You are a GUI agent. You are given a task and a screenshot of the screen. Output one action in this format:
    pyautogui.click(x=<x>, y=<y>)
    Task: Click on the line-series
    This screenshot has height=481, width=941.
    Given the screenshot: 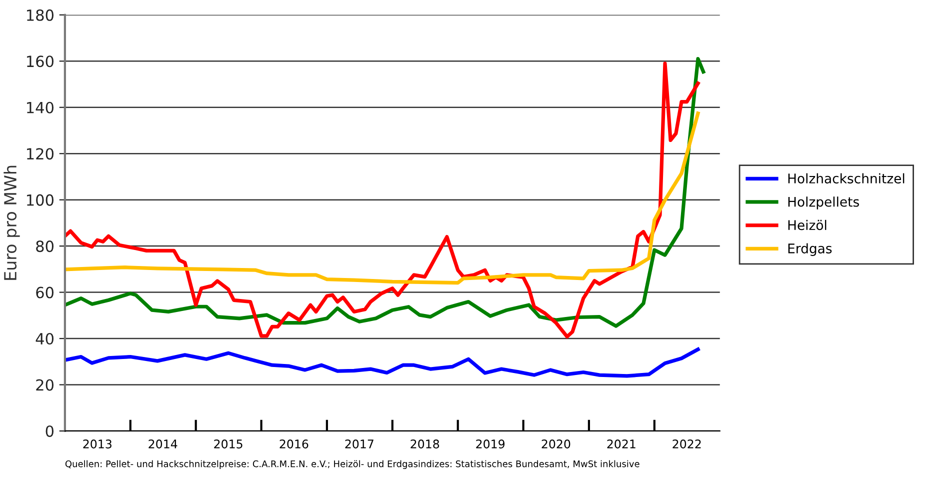 What is the action you would take?
    pyautogui.click(x=382, y=363)
    